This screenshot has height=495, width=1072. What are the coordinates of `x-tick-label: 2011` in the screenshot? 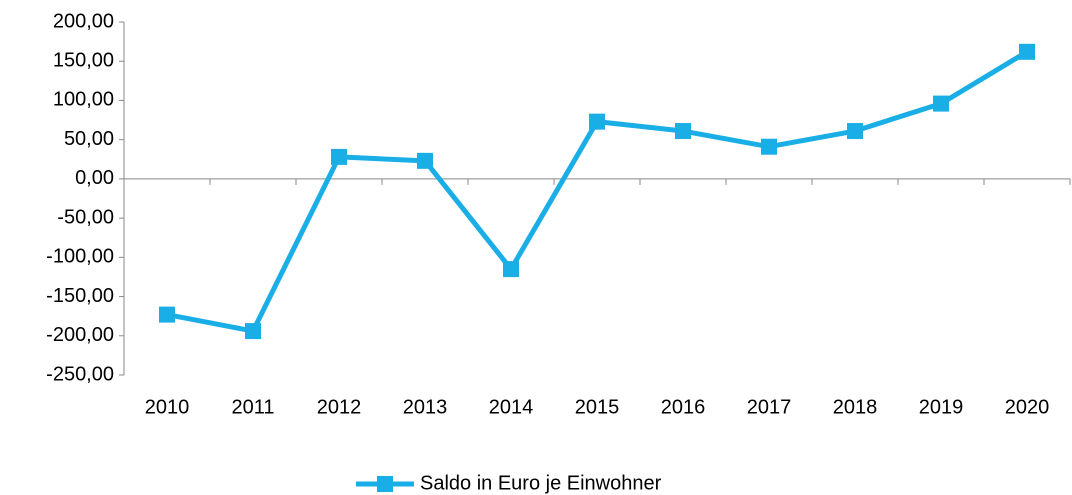 It's located at (252, 407).